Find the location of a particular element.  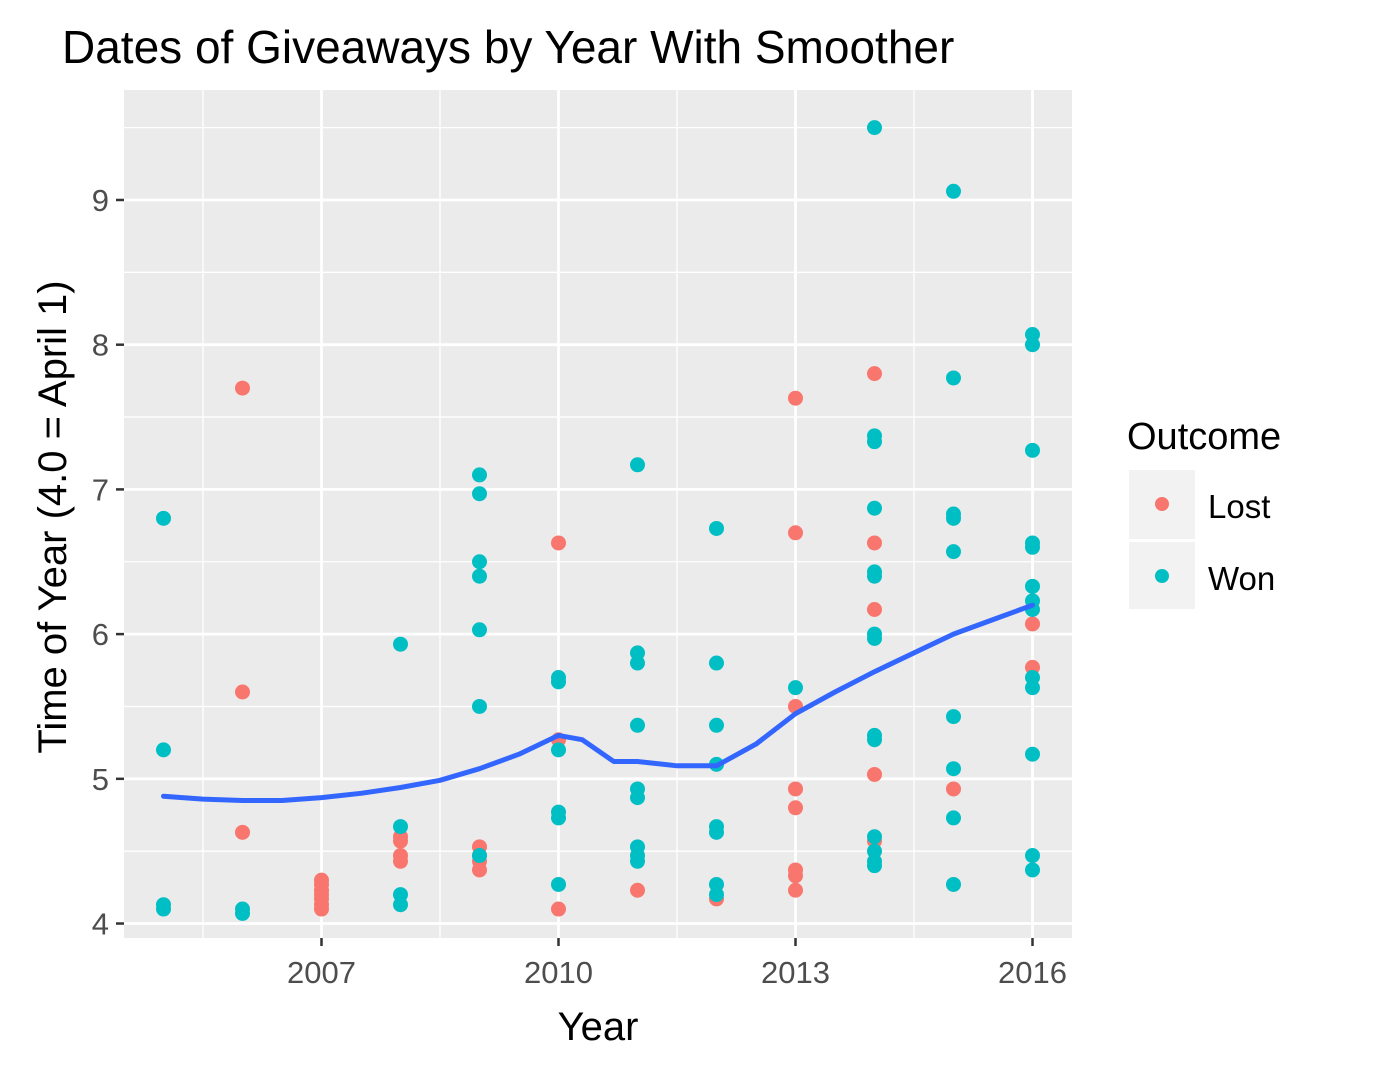

legend-title: Outcome is located at coordinates (1204, 437).